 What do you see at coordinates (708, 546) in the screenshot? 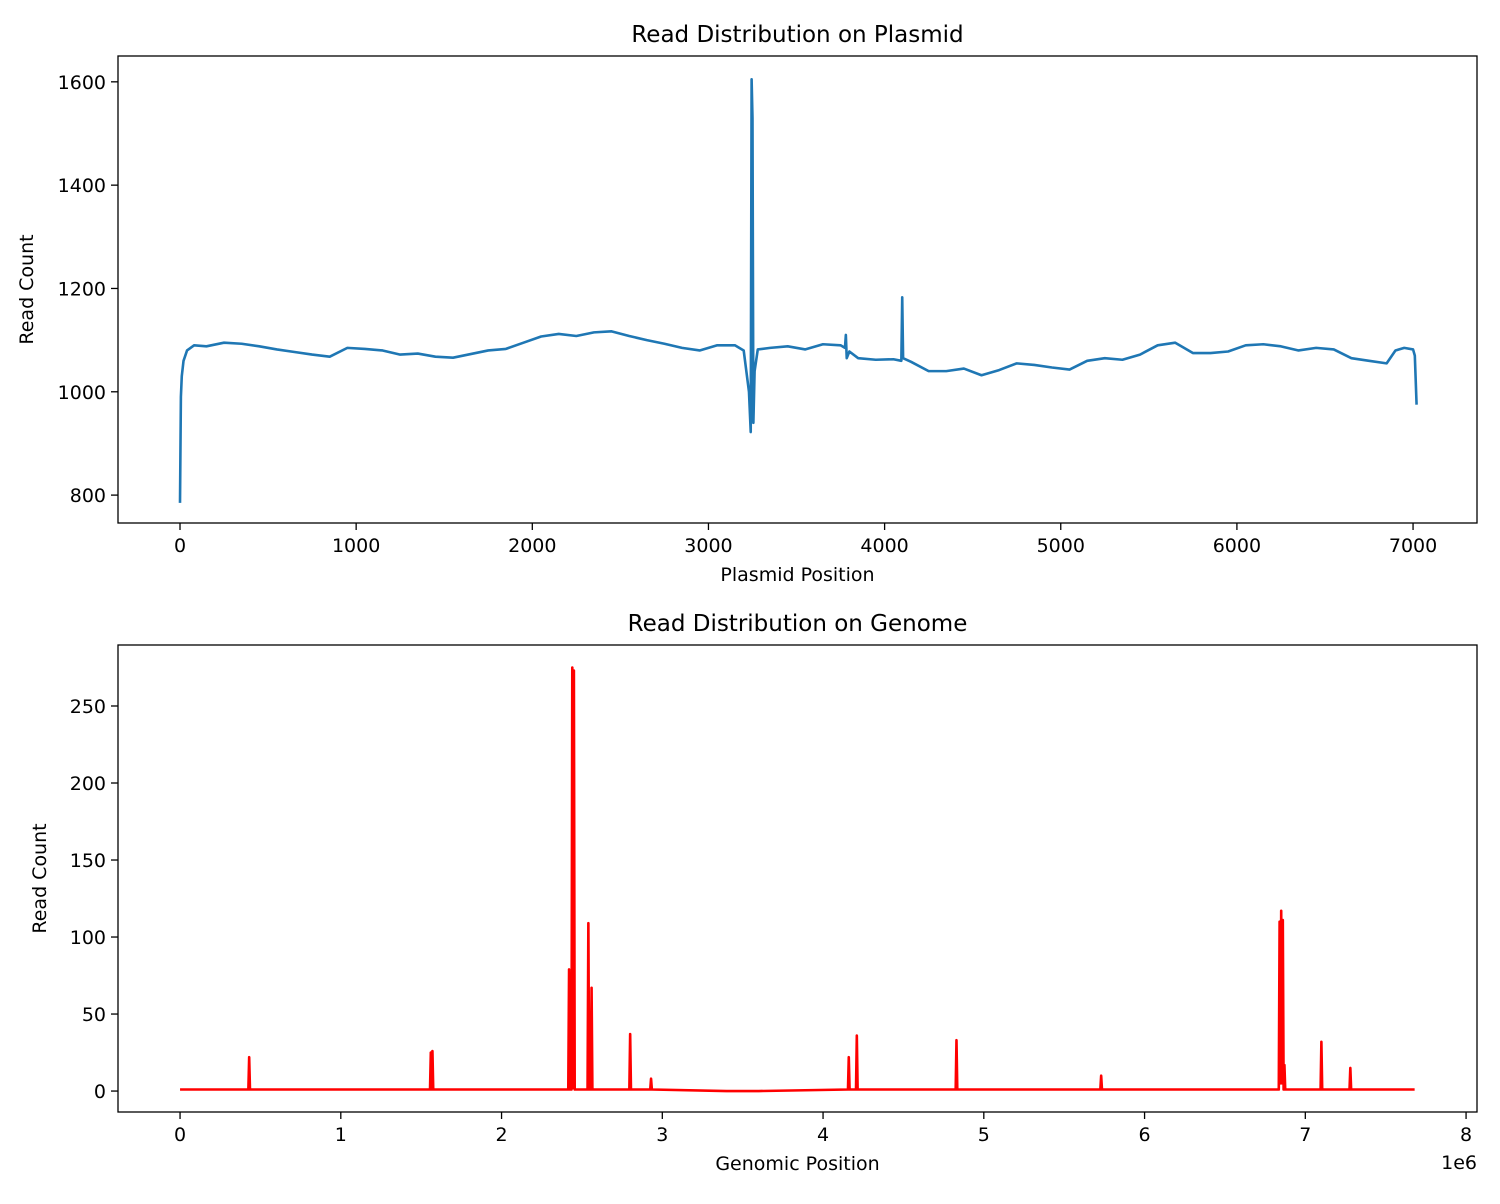
I see `x-tick-label: 3000` at bounding box center [708, 546].